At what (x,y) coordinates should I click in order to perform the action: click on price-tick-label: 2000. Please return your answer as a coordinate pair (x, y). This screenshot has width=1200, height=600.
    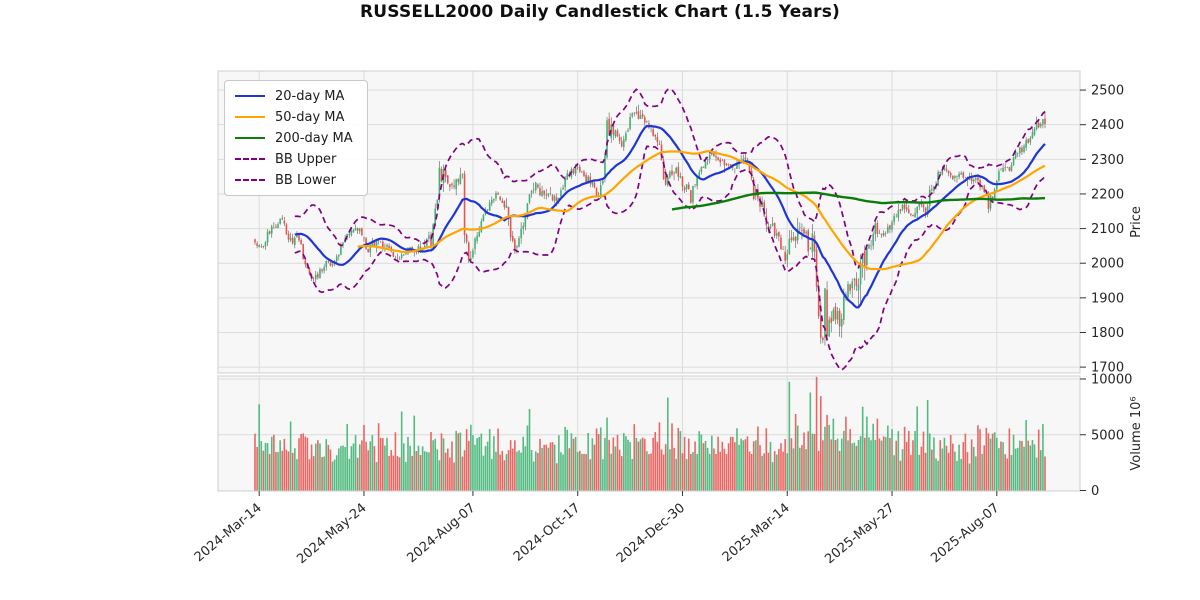
    Looking at the image, I should click on (1107, 264).